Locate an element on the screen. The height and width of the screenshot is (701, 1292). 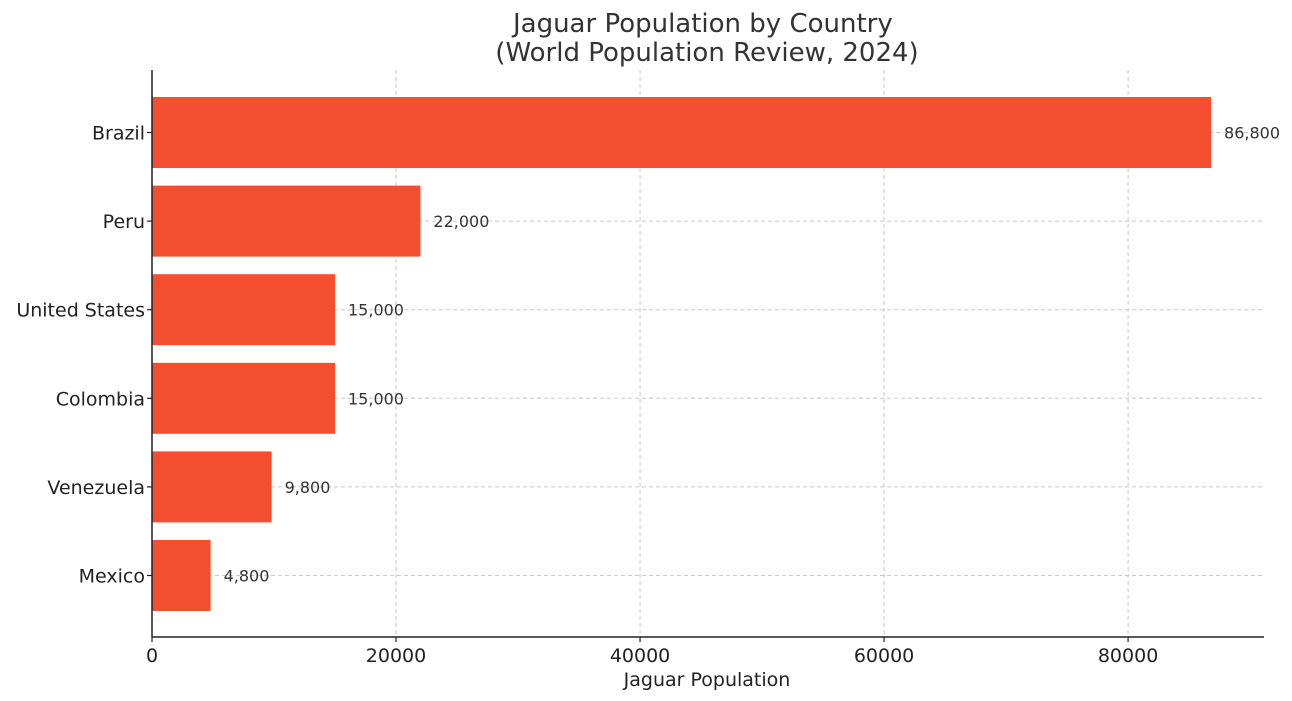
category-label: United States is located at coordinates (80, 311).